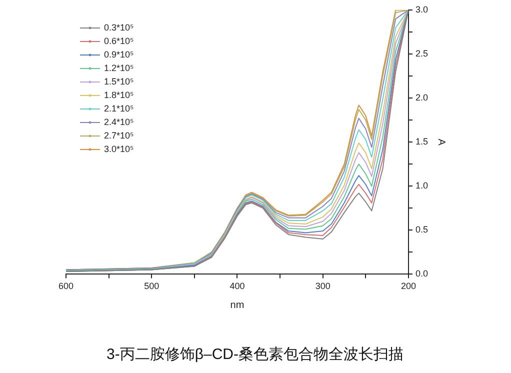 The height and width of the screenshot is (373, 511). What do you see at coordinates (119, 41) in the screenshot?
I see `legend-label: 0.6*10⁵` at bounding box center [119, 41].